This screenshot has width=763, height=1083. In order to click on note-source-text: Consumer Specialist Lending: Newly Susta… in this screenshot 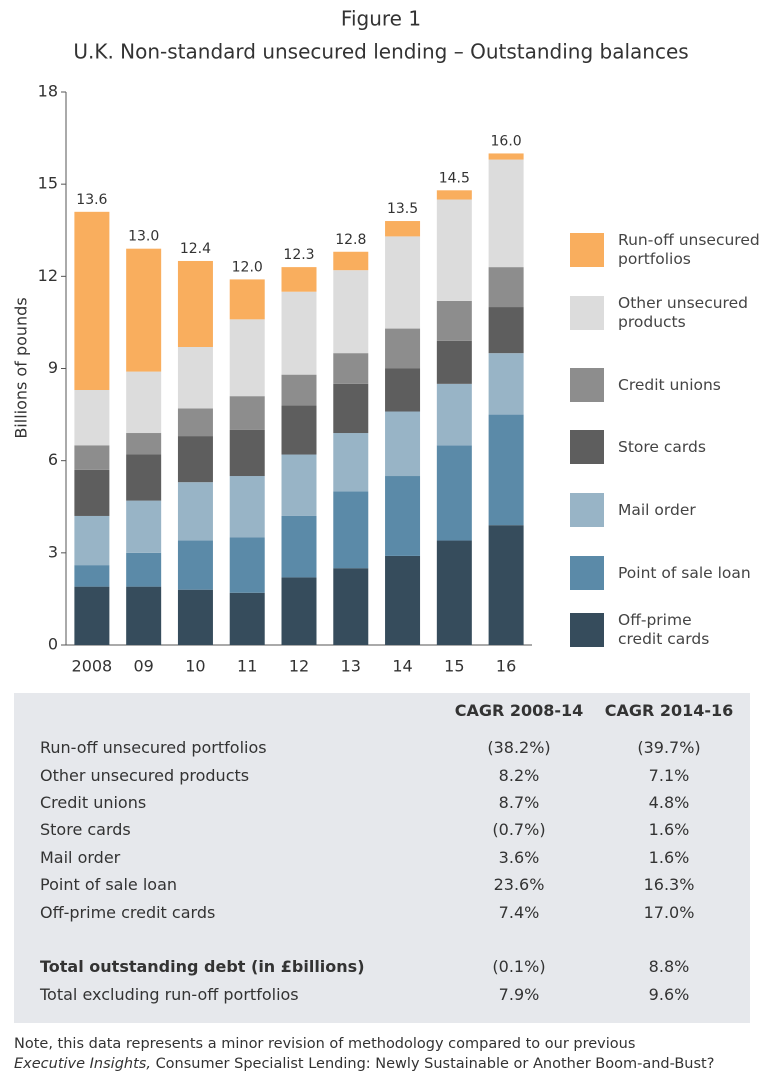, I will do `click(435, 1064)`.